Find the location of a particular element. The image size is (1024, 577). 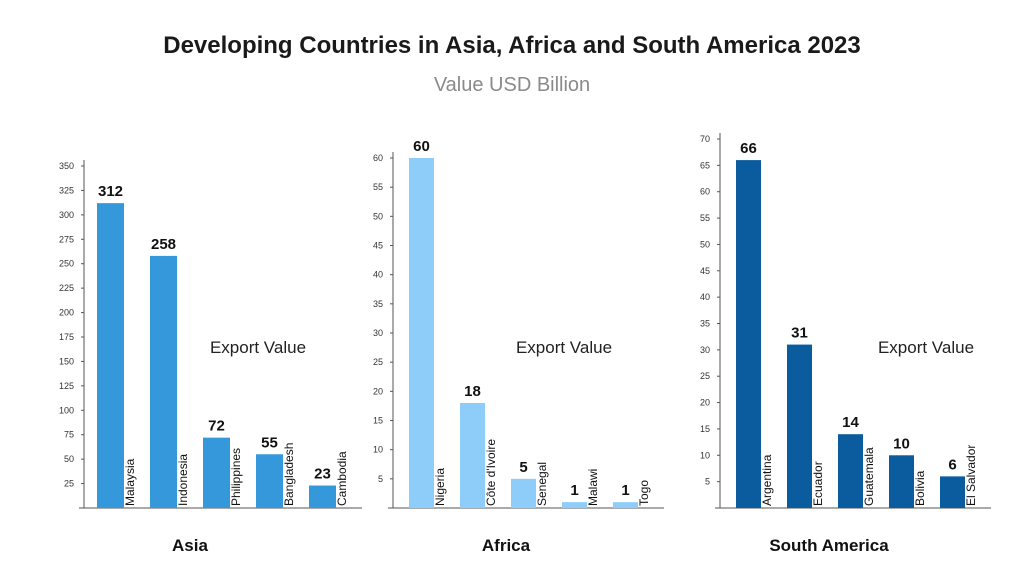

south-america-value-label: 31 is located at coordinates (799, 333).